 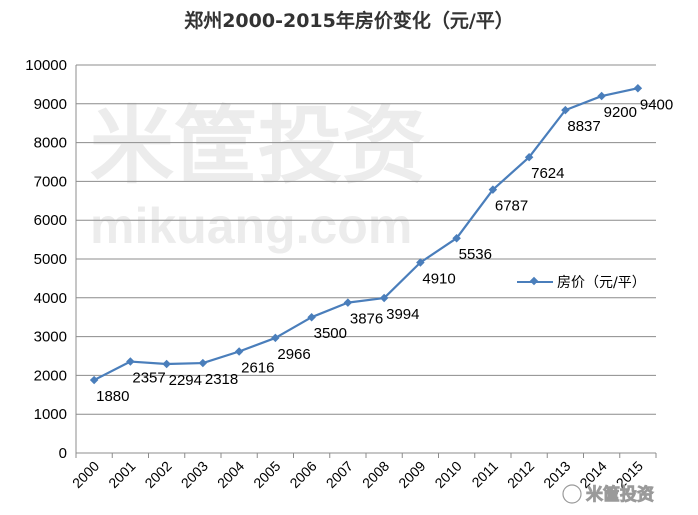 I want to click on corner-logo: 米筐投资, so click(x=608, y=494).